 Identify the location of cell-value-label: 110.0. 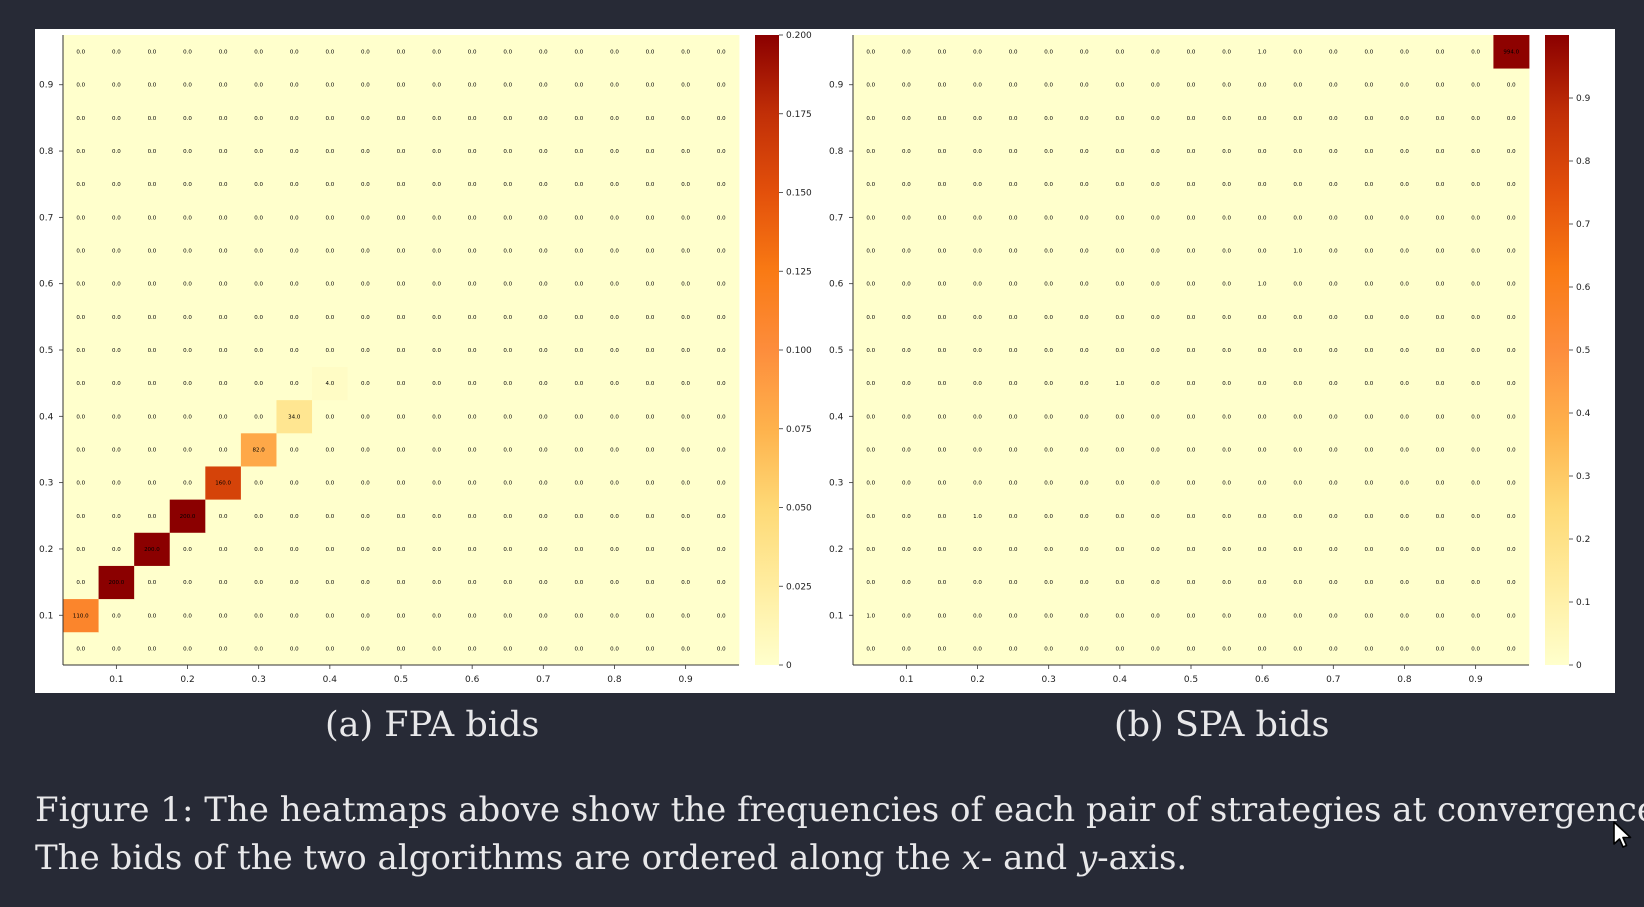
(81, 616).